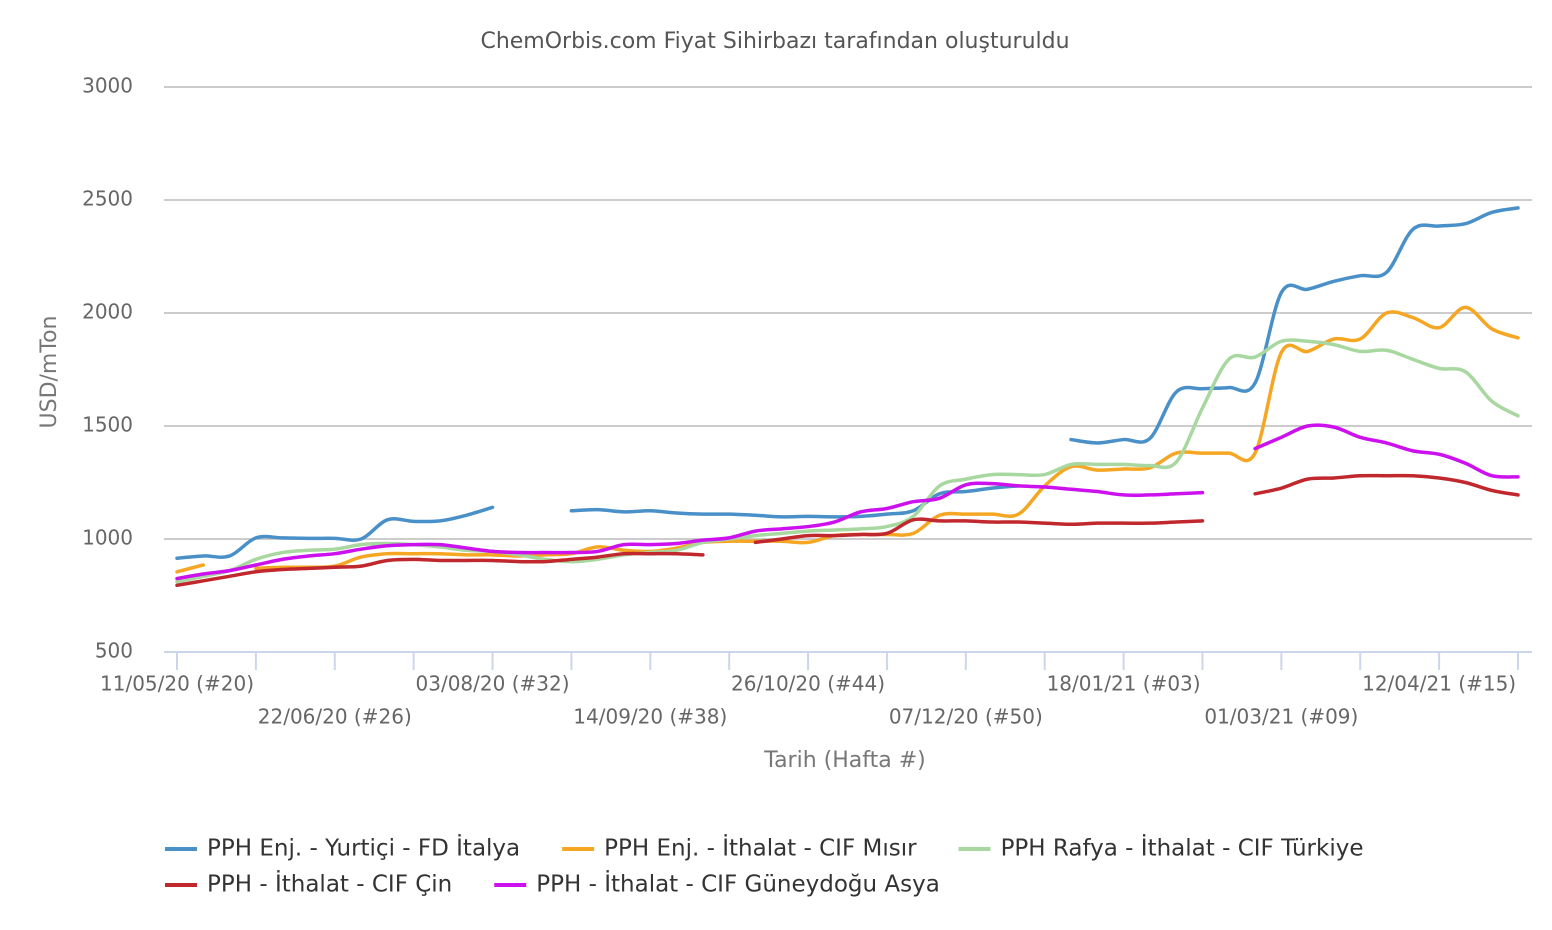  I want to click on legend-label: PPH Enj. - İthalat - CIF Mısır, so click(760, 848).